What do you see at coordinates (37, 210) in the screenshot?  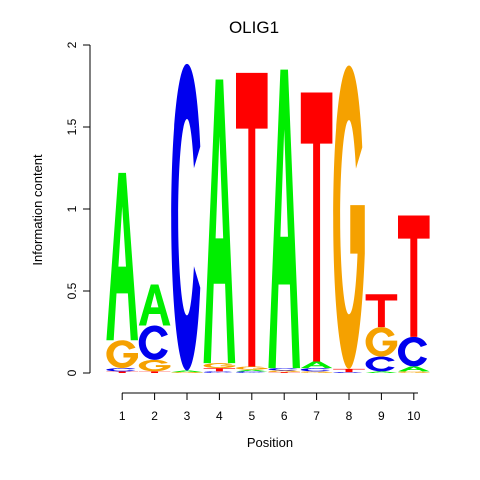 I see `y-axis-title: Information content` at bounding box center [37, 210].